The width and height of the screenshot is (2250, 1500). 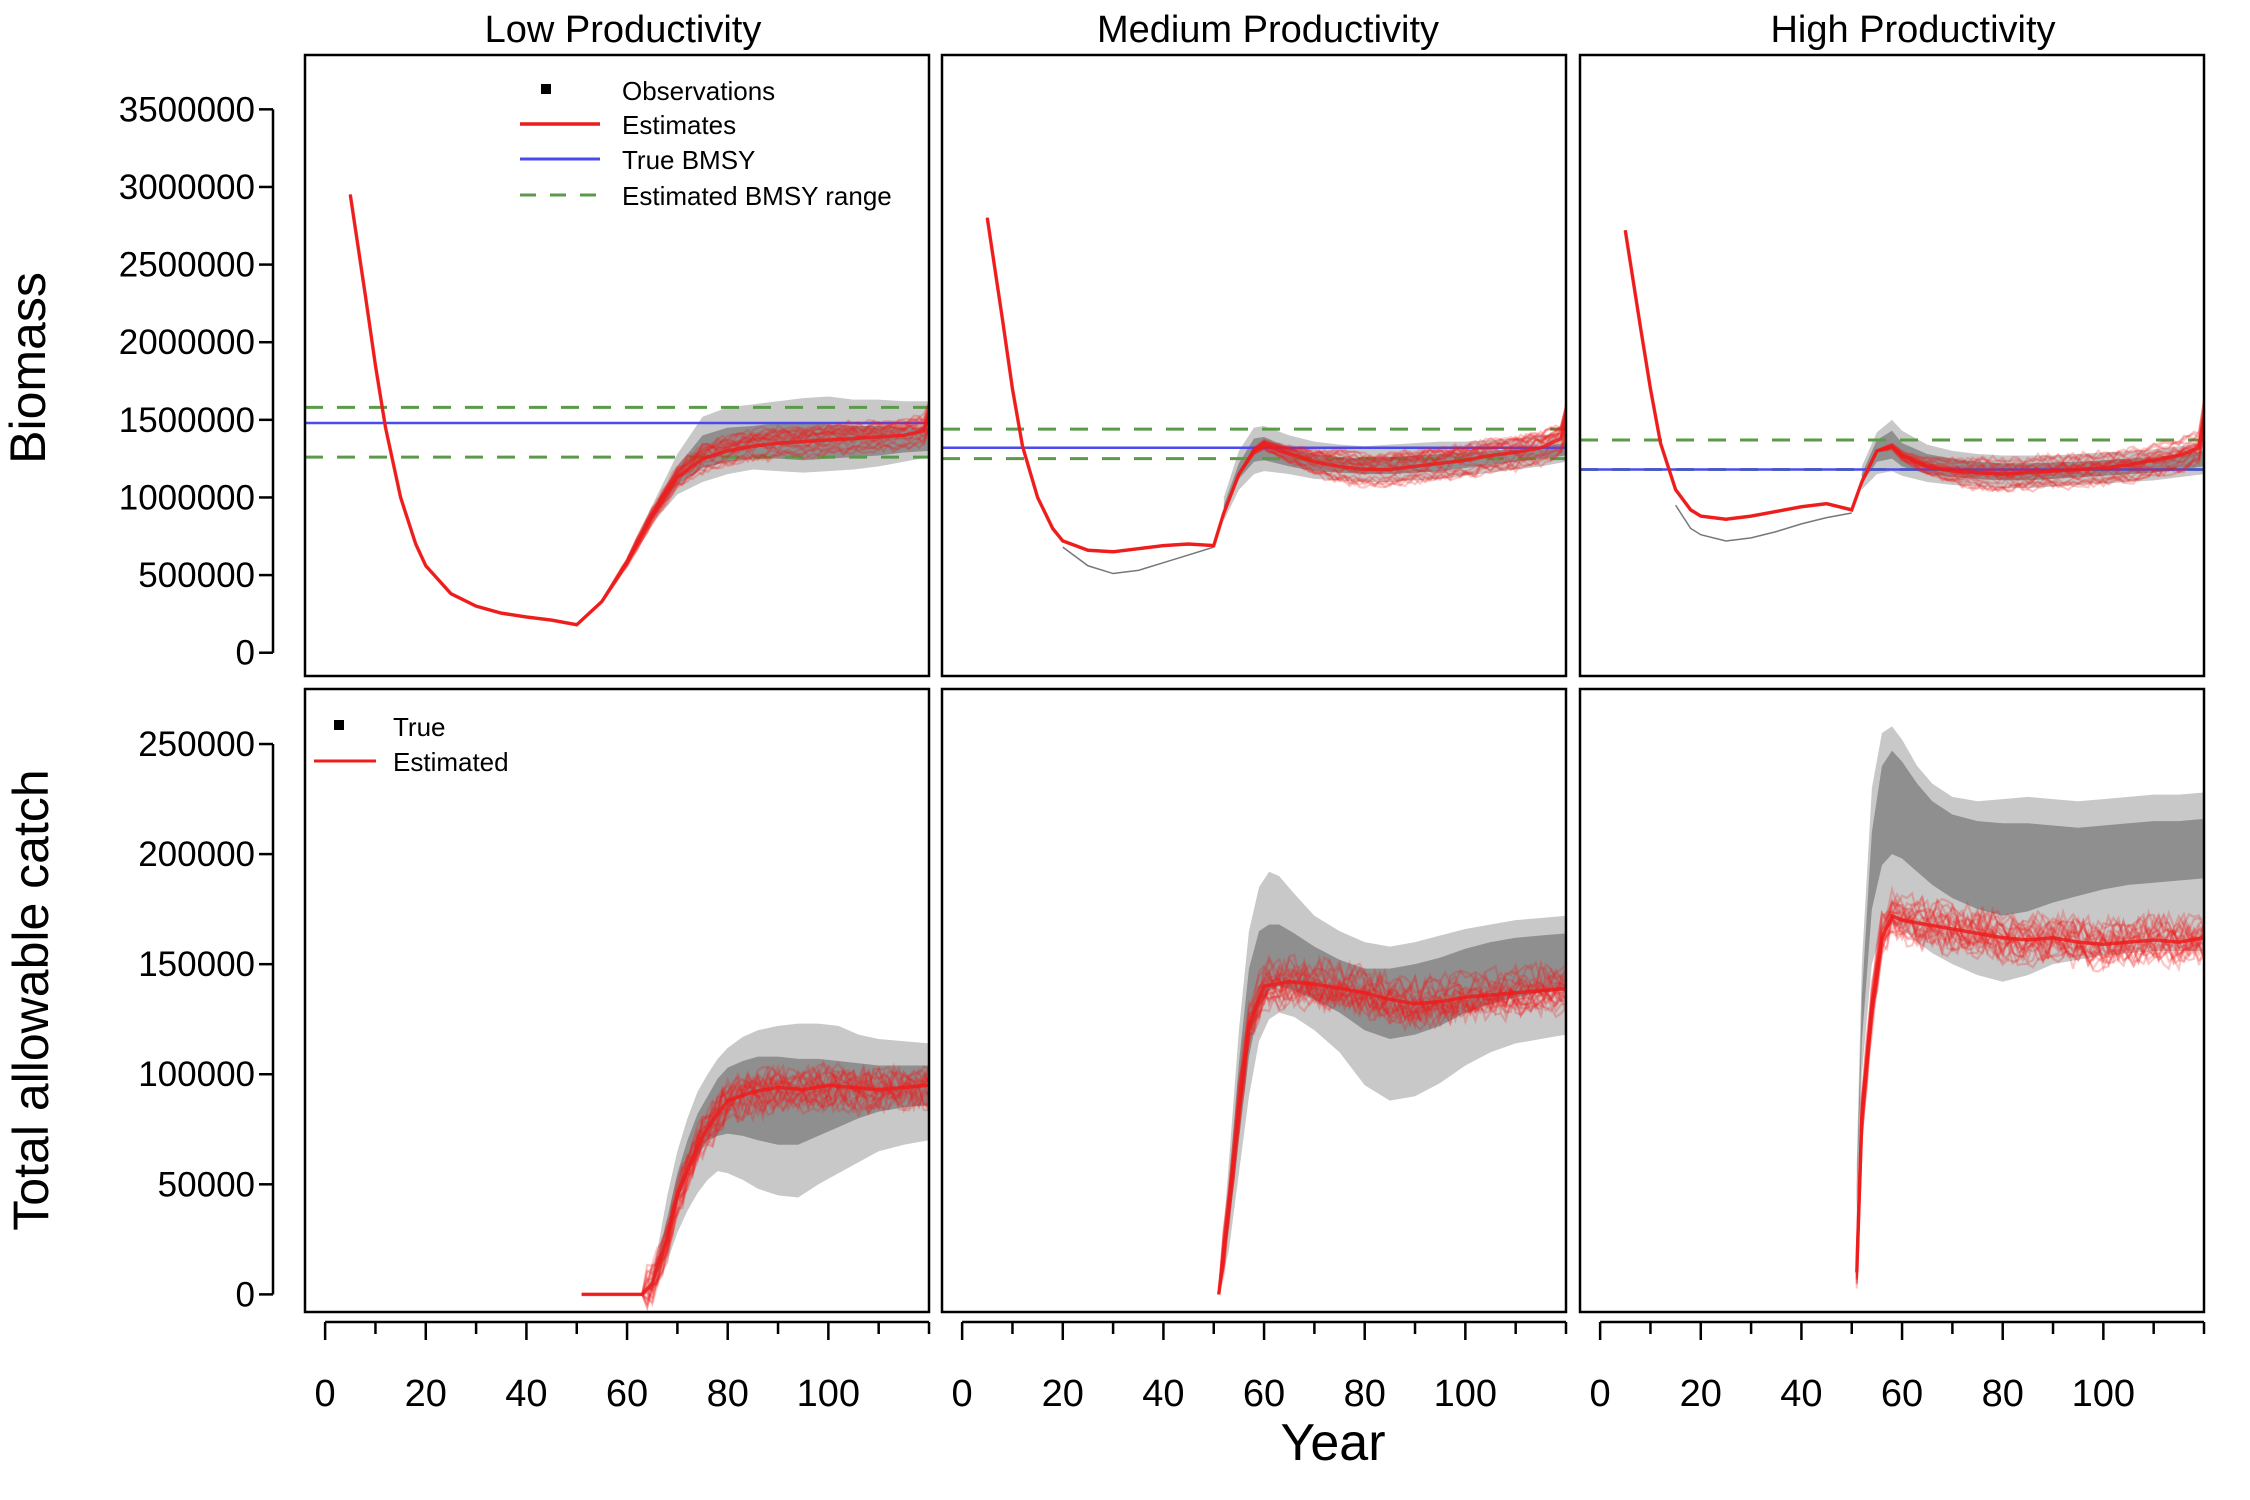 I want to click on legend-label-estimated: Estimated, so click(x=451, y=762).